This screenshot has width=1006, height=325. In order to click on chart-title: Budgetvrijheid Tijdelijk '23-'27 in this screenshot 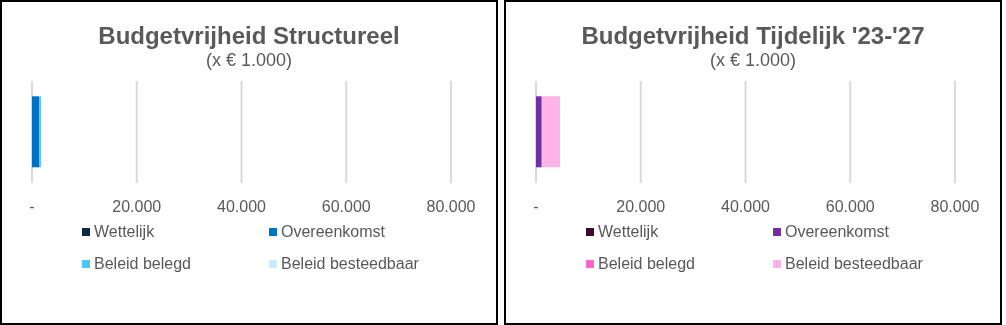, I will do `click(753, 36)`.